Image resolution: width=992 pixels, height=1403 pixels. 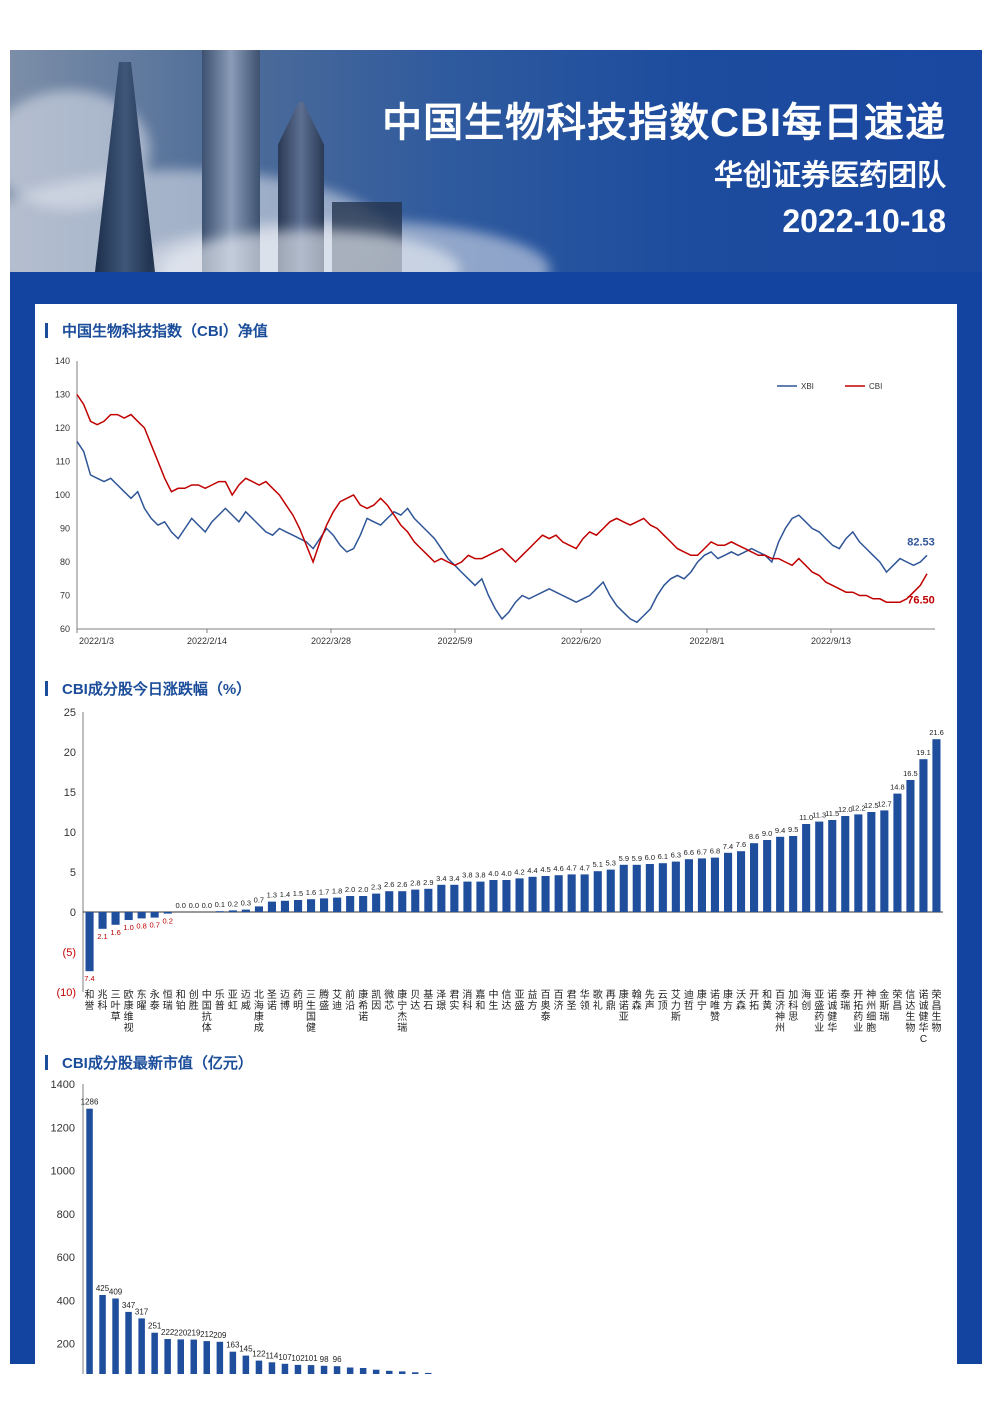 I want to click on category-label-char: 基, so click(x=428, y=994).